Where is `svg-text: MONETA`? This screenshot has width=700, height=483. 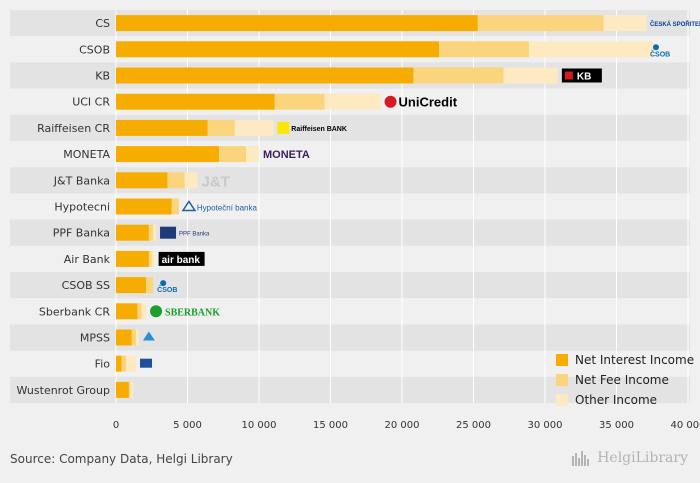
svg-text: MONETA is located at coordinates (286, 155).